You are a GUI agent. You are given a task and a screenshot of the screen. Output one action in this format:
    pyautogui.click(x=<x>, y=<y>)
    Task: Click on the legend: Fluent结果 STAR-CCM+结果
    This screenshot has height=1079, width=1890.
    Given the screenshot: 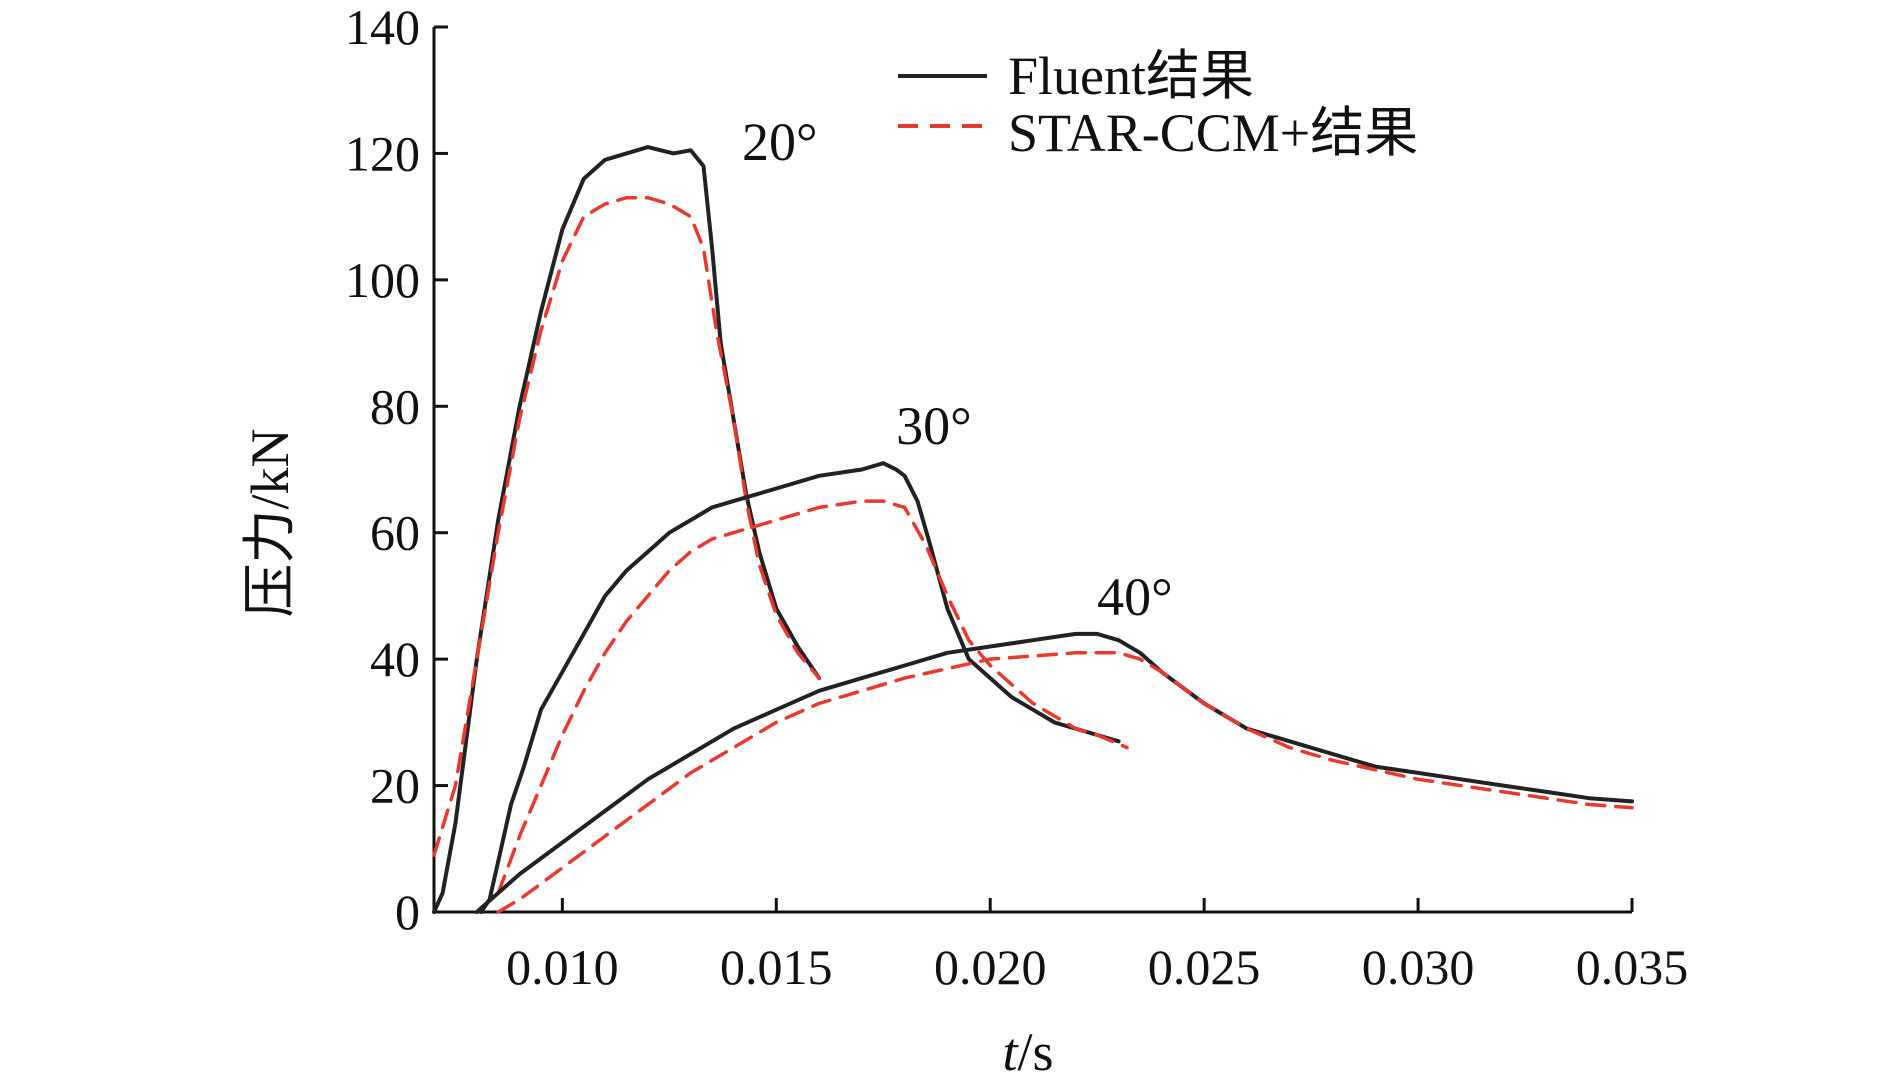 What is the action you would take?
    pyautogui.click(x=1158, y=104)
    